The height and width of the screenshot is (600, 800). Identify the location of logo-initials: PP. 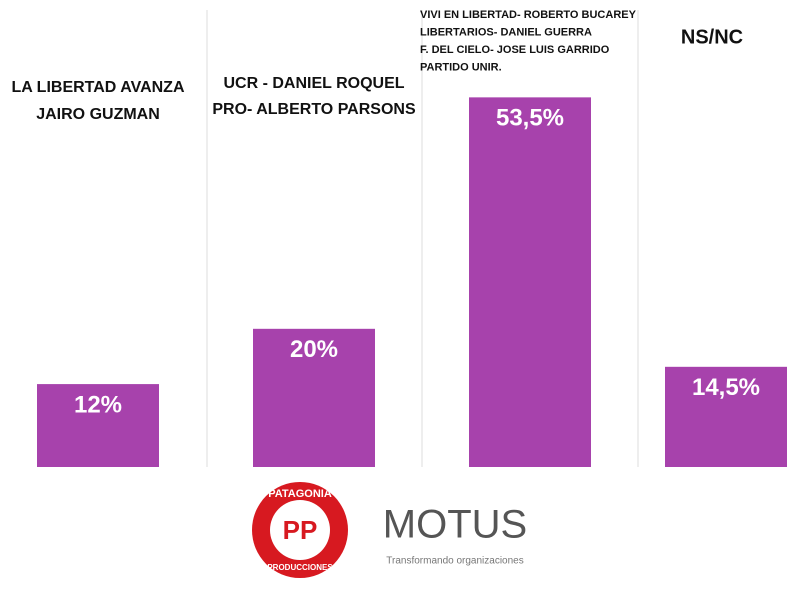
(300, 530).